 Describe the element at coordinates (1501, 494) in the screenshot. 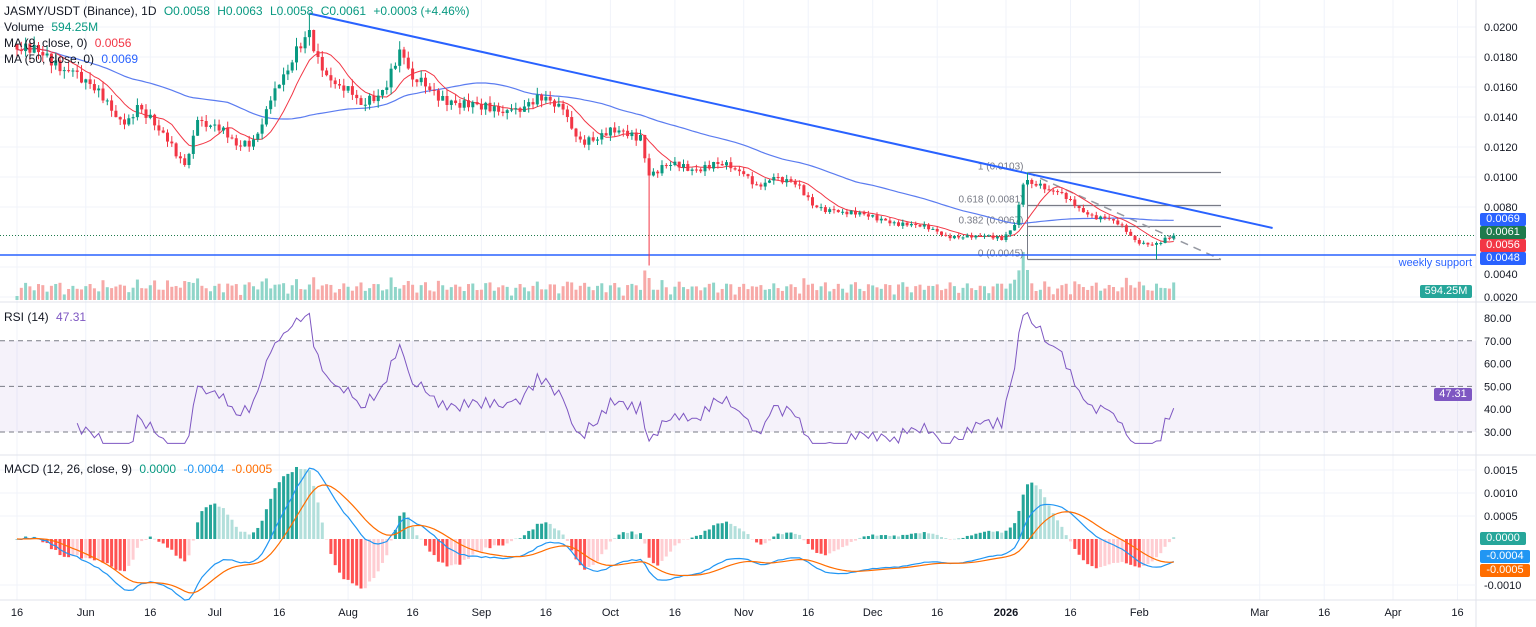

I see `macd-tick-label: 0.0010` at that location.